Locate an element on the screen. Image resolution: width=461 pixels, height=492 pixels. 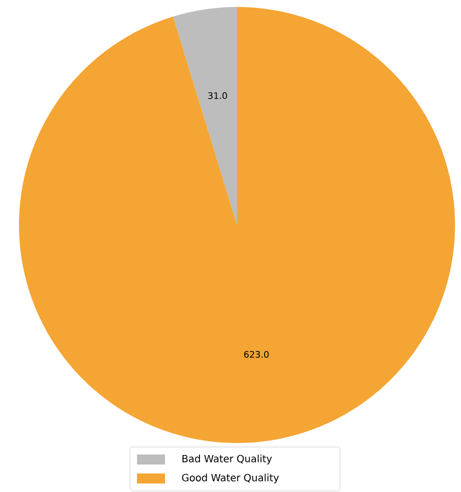
legend-label: Bad Water Quality is located at coordinates (227, 459).